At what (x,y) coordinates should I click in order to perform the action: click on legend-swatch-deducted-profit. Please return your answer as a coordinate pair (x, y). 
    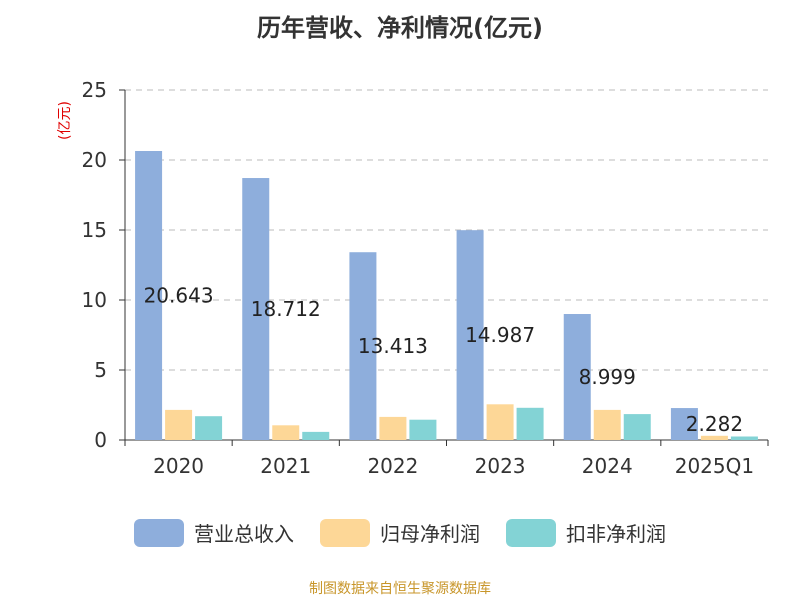
    Looking at the image, I should click on (531, 532).